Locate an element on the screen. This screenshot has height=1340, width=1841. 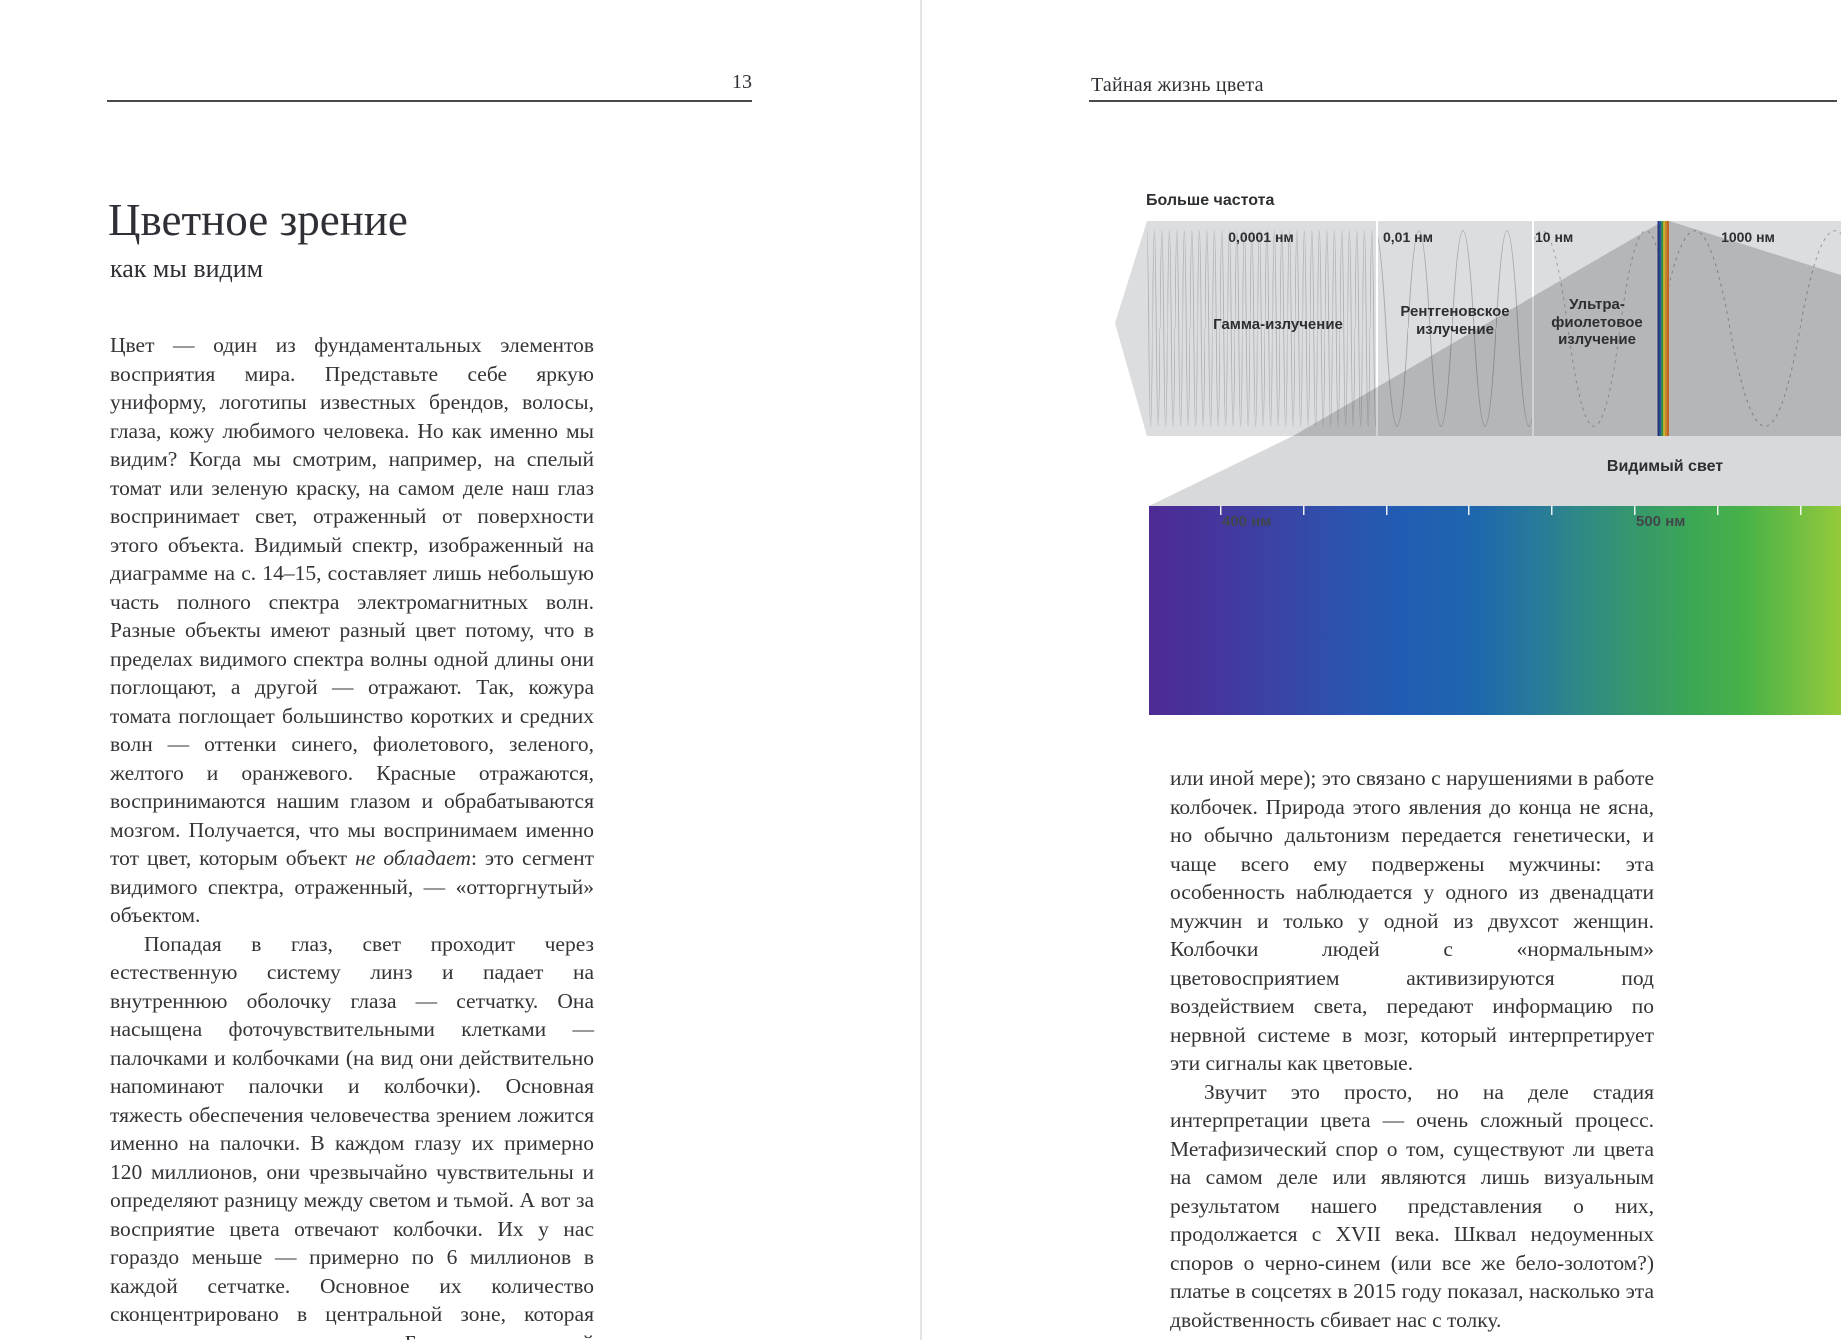
electromagnetic-spectrum-diagram is located at coordinates (1478, 468).